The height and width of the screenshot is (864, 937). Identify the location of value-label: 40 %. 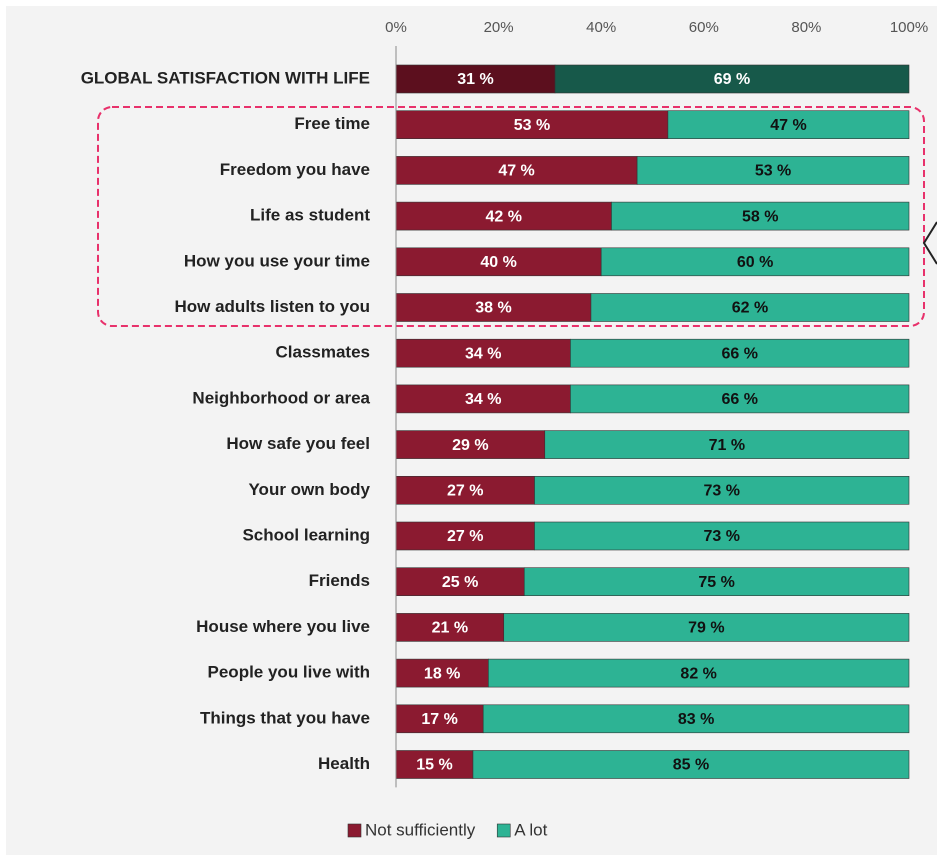
(498, 262).